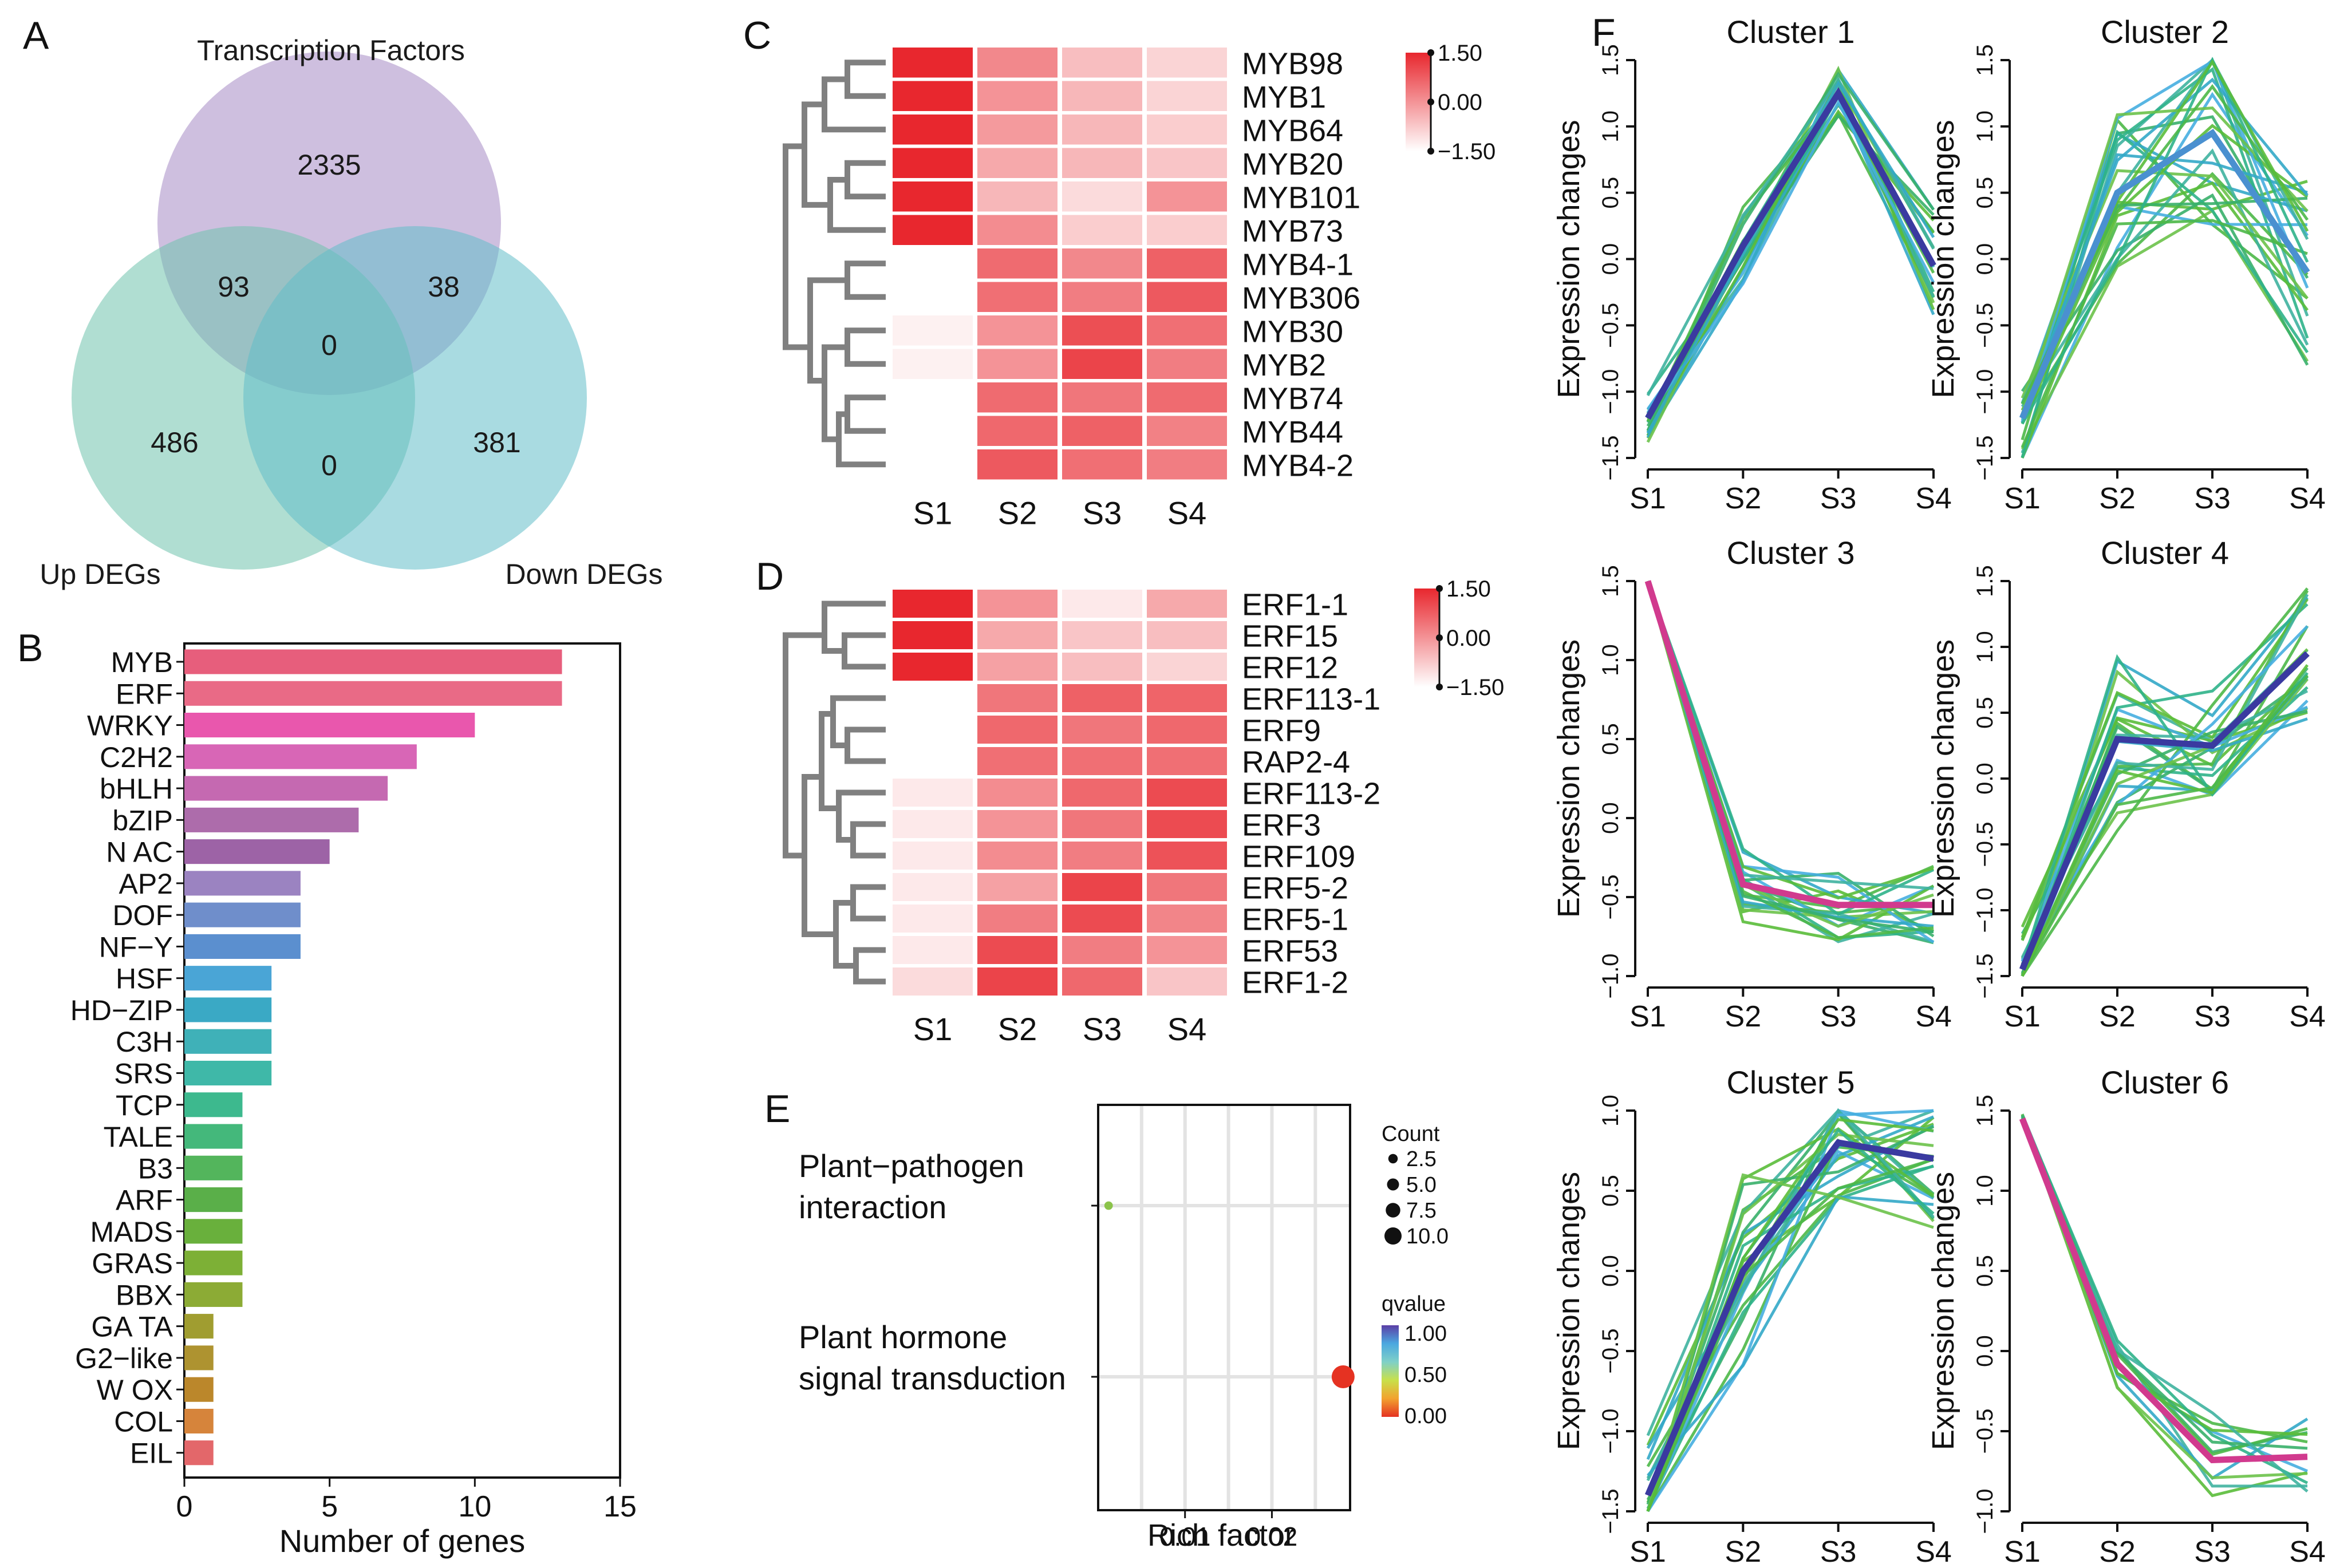 The width and height of the screenshot is (2328, 1568). I want to click on heat-d-cell-erf113-1-s4, so click(1187, 698).